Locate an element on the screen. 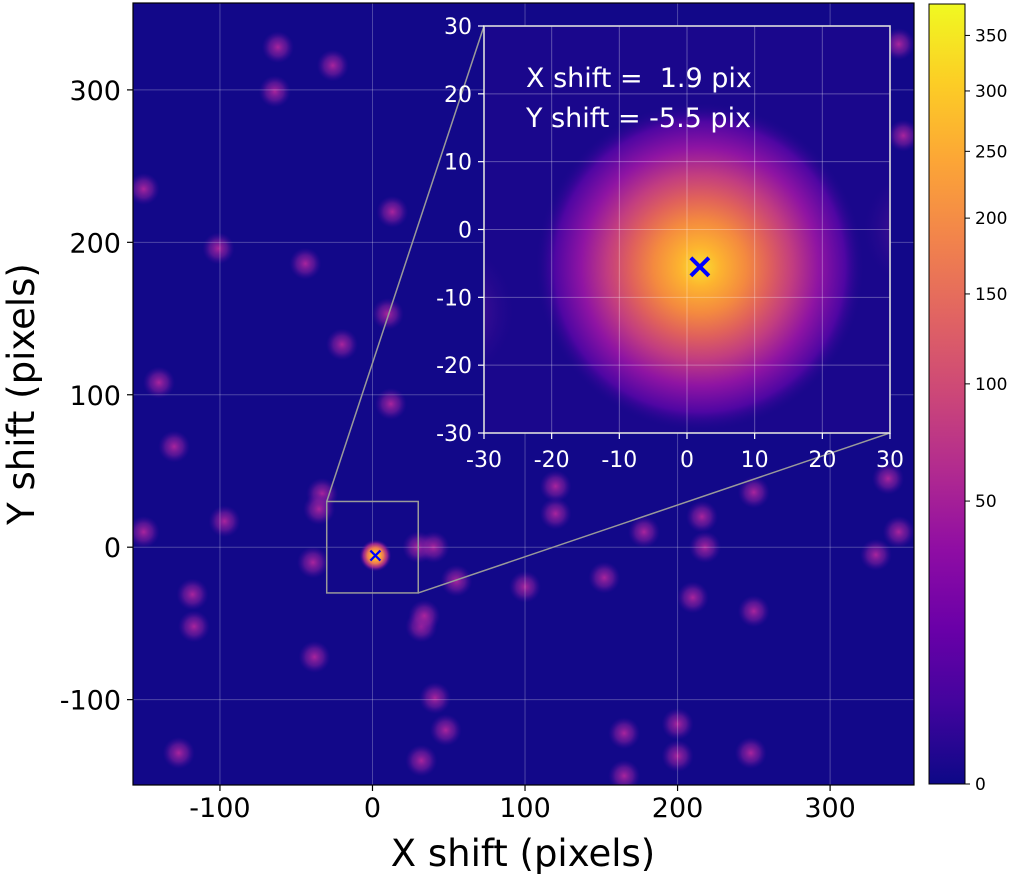 The width and height of the screenshot is (1020, 877). colorbar-tick-label-1: 50 is located at coordinates (986, 502).